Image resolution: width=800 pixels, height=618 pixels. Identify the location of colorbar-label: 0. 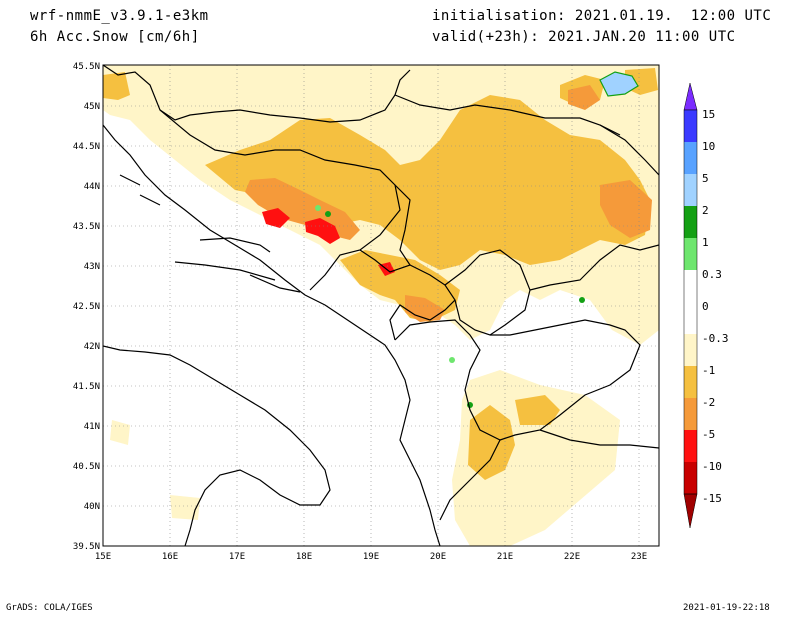
(705, 306).